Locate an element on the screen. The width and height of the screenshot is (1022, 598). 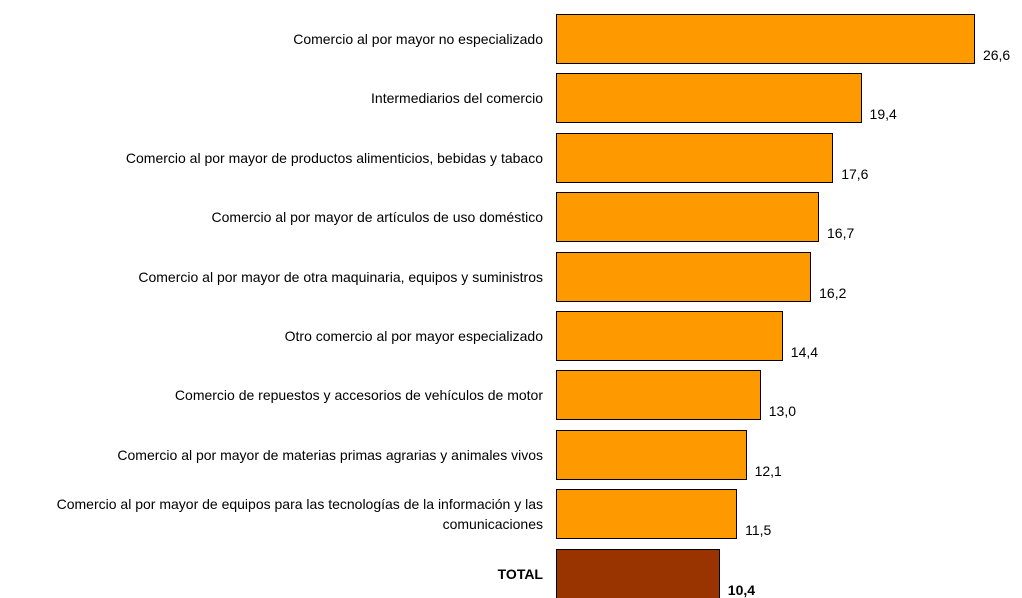
value-label: 19,4 is located at coordinates (883, 114).